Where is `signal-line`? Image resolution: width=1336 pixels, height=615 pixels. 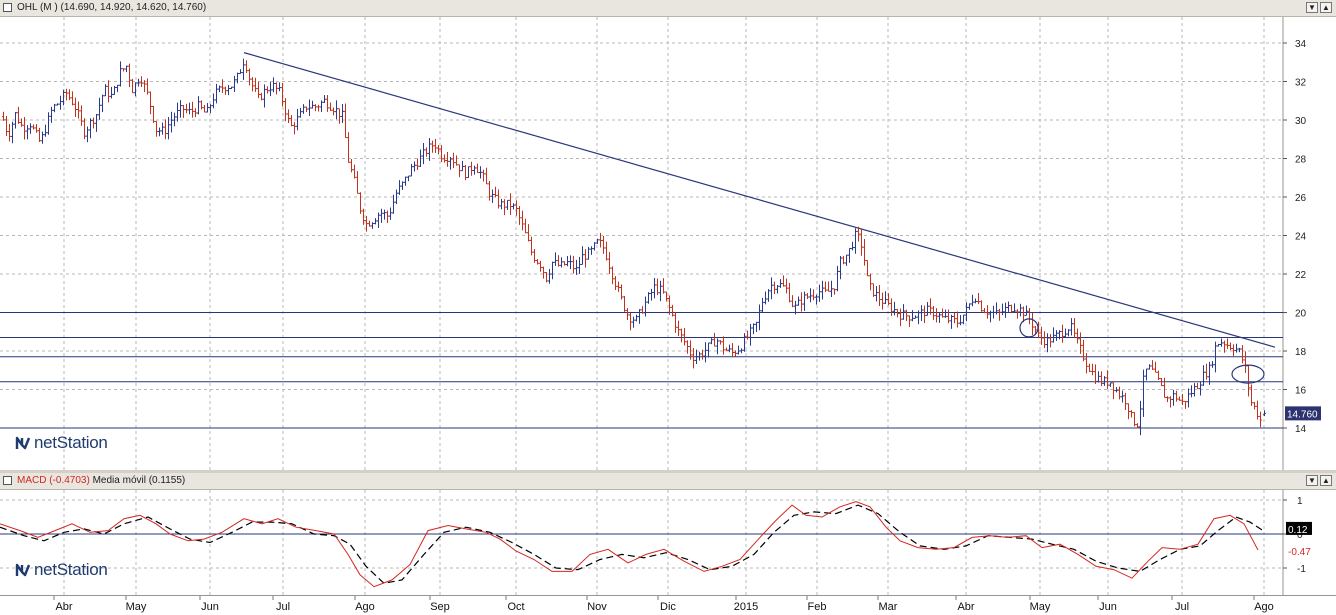 signal-line is located at coordinates (631, 544).